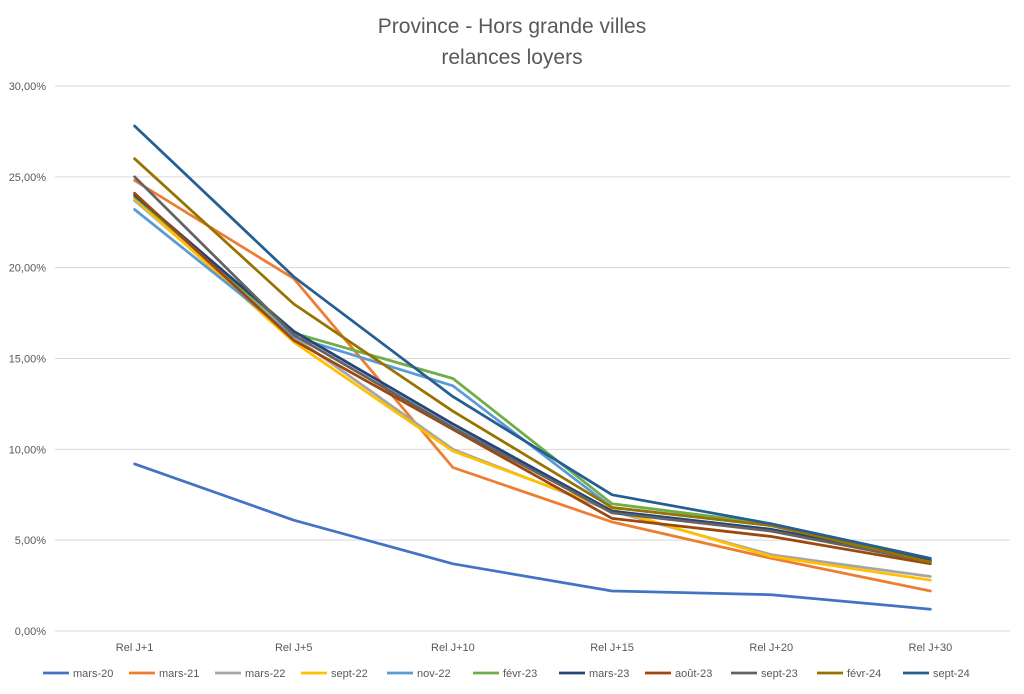 The height and width of the screenshot is (694, 1024). Describe the element at coordinates (771, 648) in the screenshot. I see `x-tick-label: Rel J+20` at that location.